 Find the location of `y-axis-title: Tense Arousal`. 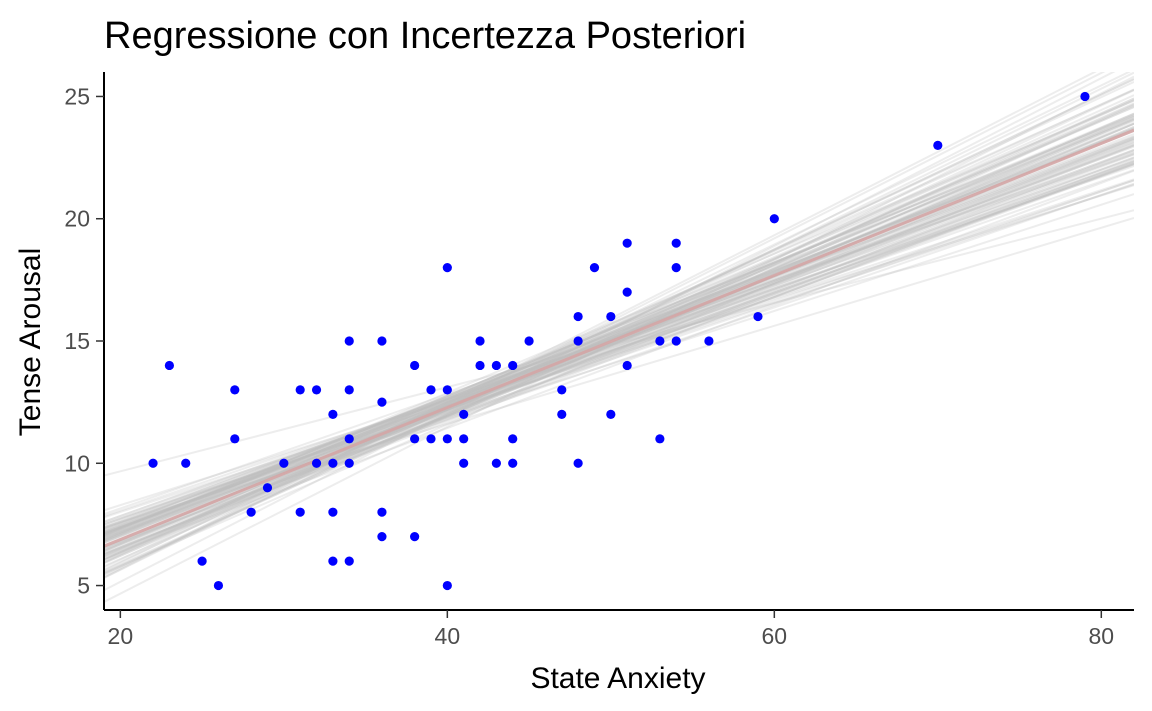

y-axis-title: Tense Arousal is located at coordinates (30, 342).